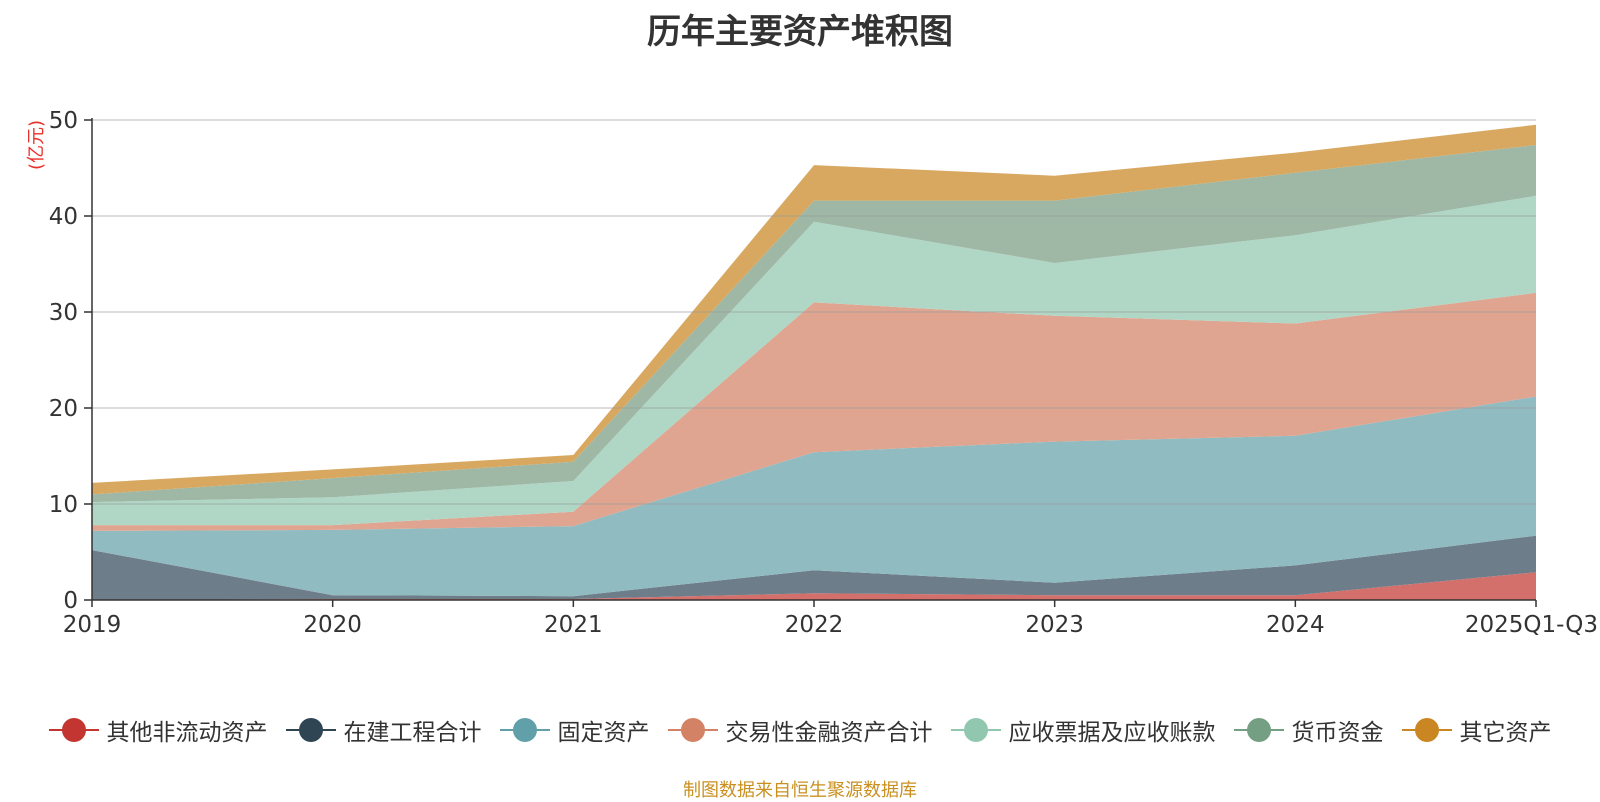 The height and width of the screenshot is (802, 1600). I want to click on legend-item-6: 其它资产, so click(1476, 730).